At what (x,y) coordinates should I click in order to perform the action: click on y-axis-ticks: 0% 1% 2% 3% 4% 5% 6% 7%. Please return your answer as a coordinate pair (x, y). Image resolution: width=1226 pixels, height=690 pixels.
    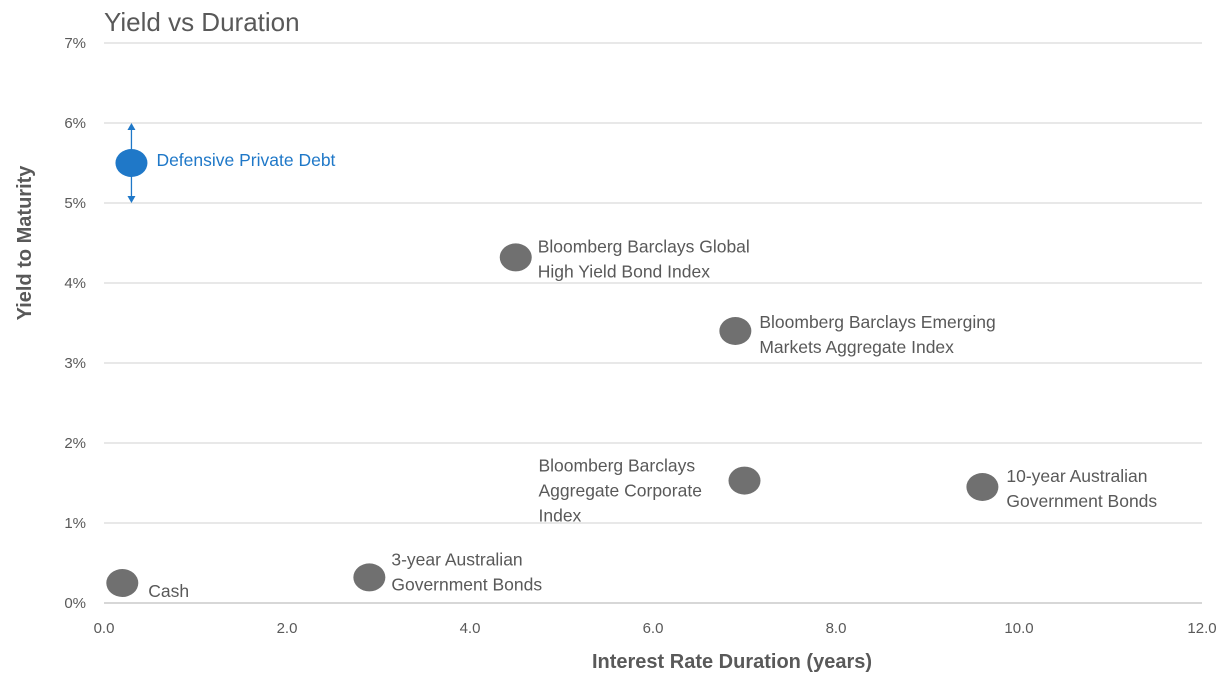
    Looking at the image, I should click on (75, 323).